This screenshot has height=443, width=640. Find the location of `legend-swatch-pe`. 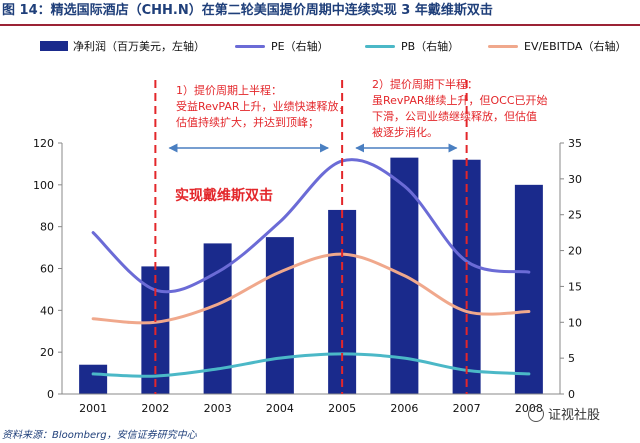

legend-swatch-pe is located at coordinates (250, 46).